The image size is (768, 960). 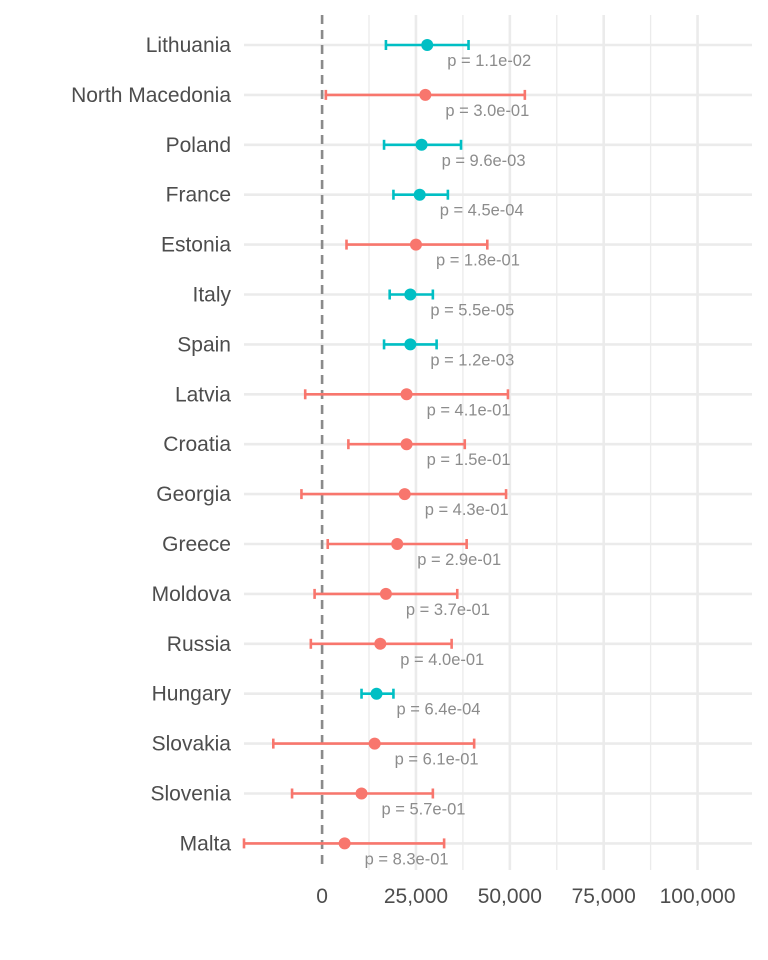 What do you see at coordinates (487, 111) in the screenshot?
I see `p-value-label: p = 3.0e-01` at bounding box center [487, 111].